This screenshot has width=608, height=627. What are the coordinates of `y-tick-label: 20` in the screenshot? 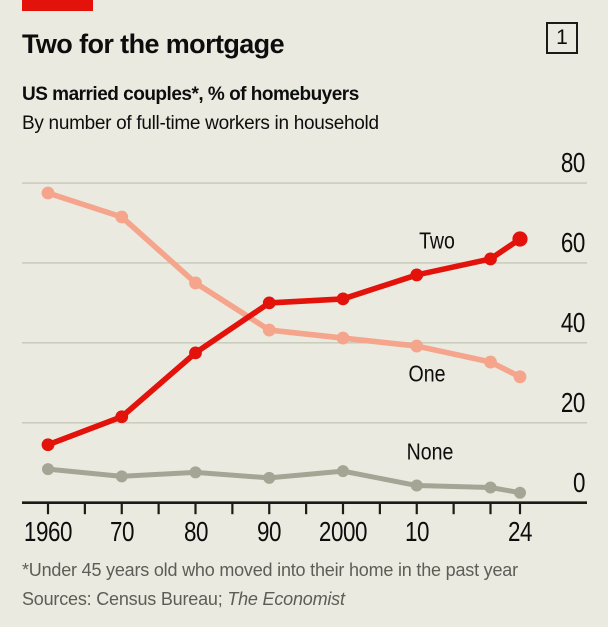 It's located at (573, 402).